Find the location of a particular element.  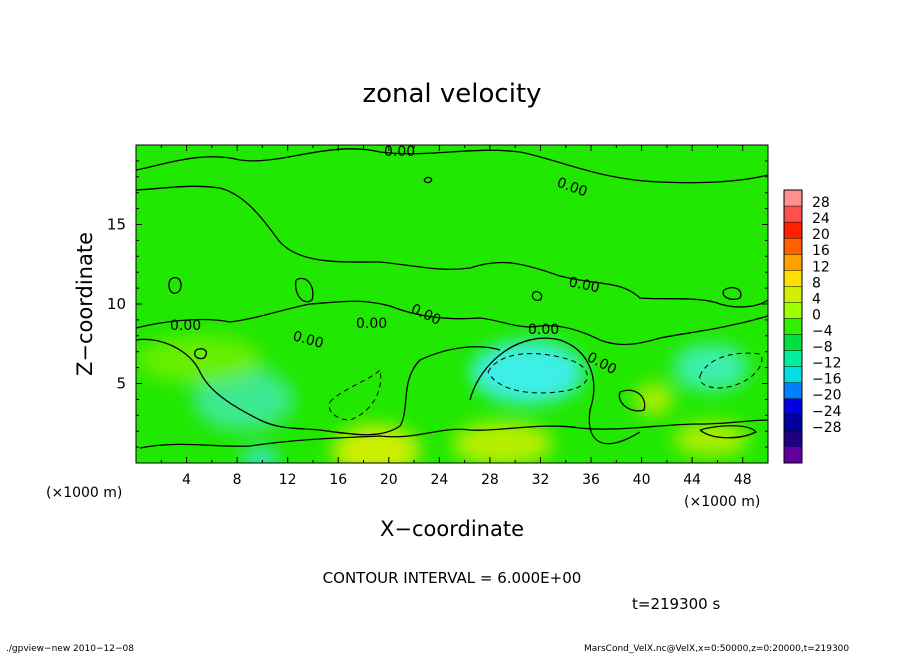

x-tick-label: 48 is located at coordinates (743, 480).